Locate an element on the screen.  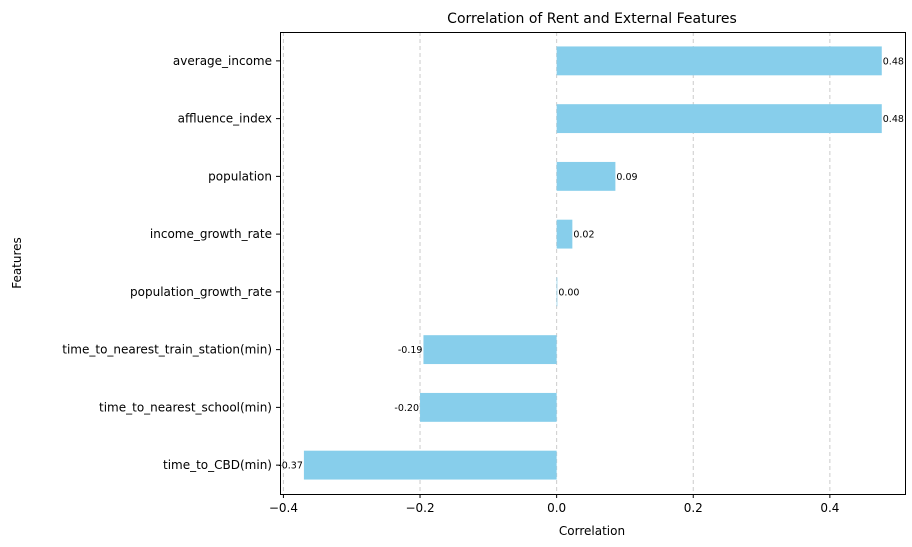
x-tick-label: −0.4 is located at coordinates (283, 508).